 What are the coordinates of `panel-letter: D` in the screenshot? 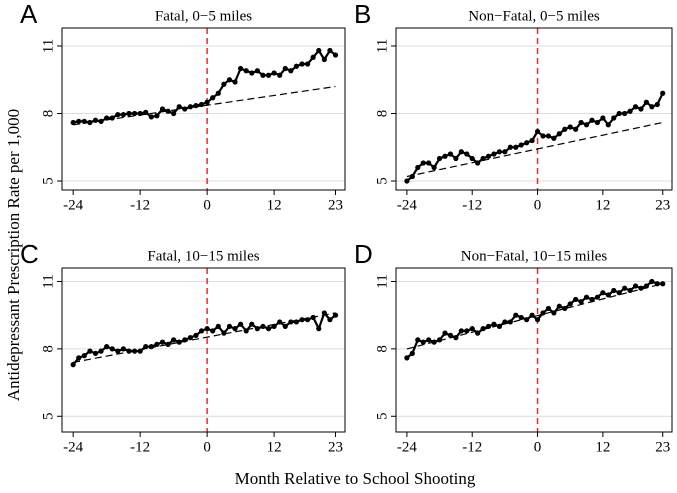 It's located at (363, 254).